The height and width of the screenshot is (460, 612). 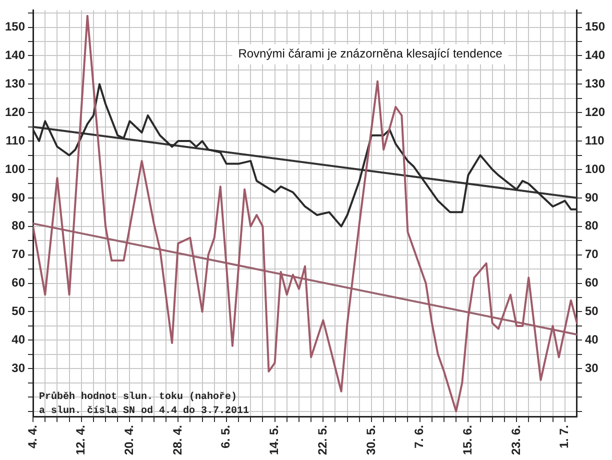 What do you see at coordinates (322, 440) in the screenshot?
I see `x-tick-label: 22. 5.` at bounding box center [322, 440].